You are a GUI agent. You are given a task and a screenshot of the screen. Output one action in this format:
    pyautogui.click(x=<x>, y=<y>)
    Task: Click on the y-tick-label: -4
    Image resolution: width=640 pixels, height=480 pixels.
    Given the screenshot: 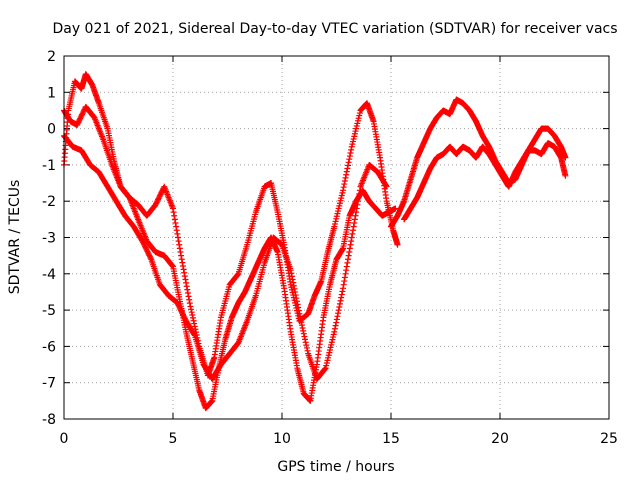 What is the action you would take?
    pyautogui.click(x=49, y=275)
    